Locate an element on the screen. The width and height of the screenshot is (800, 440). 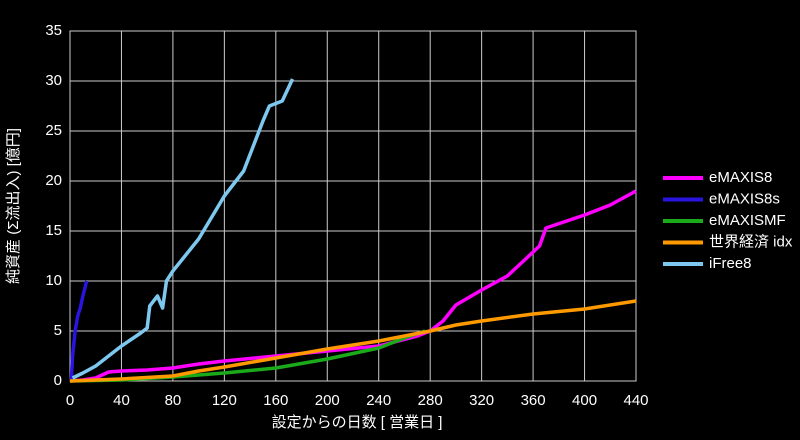
x-tick-label: 0 is located at coordinates (70, 400).